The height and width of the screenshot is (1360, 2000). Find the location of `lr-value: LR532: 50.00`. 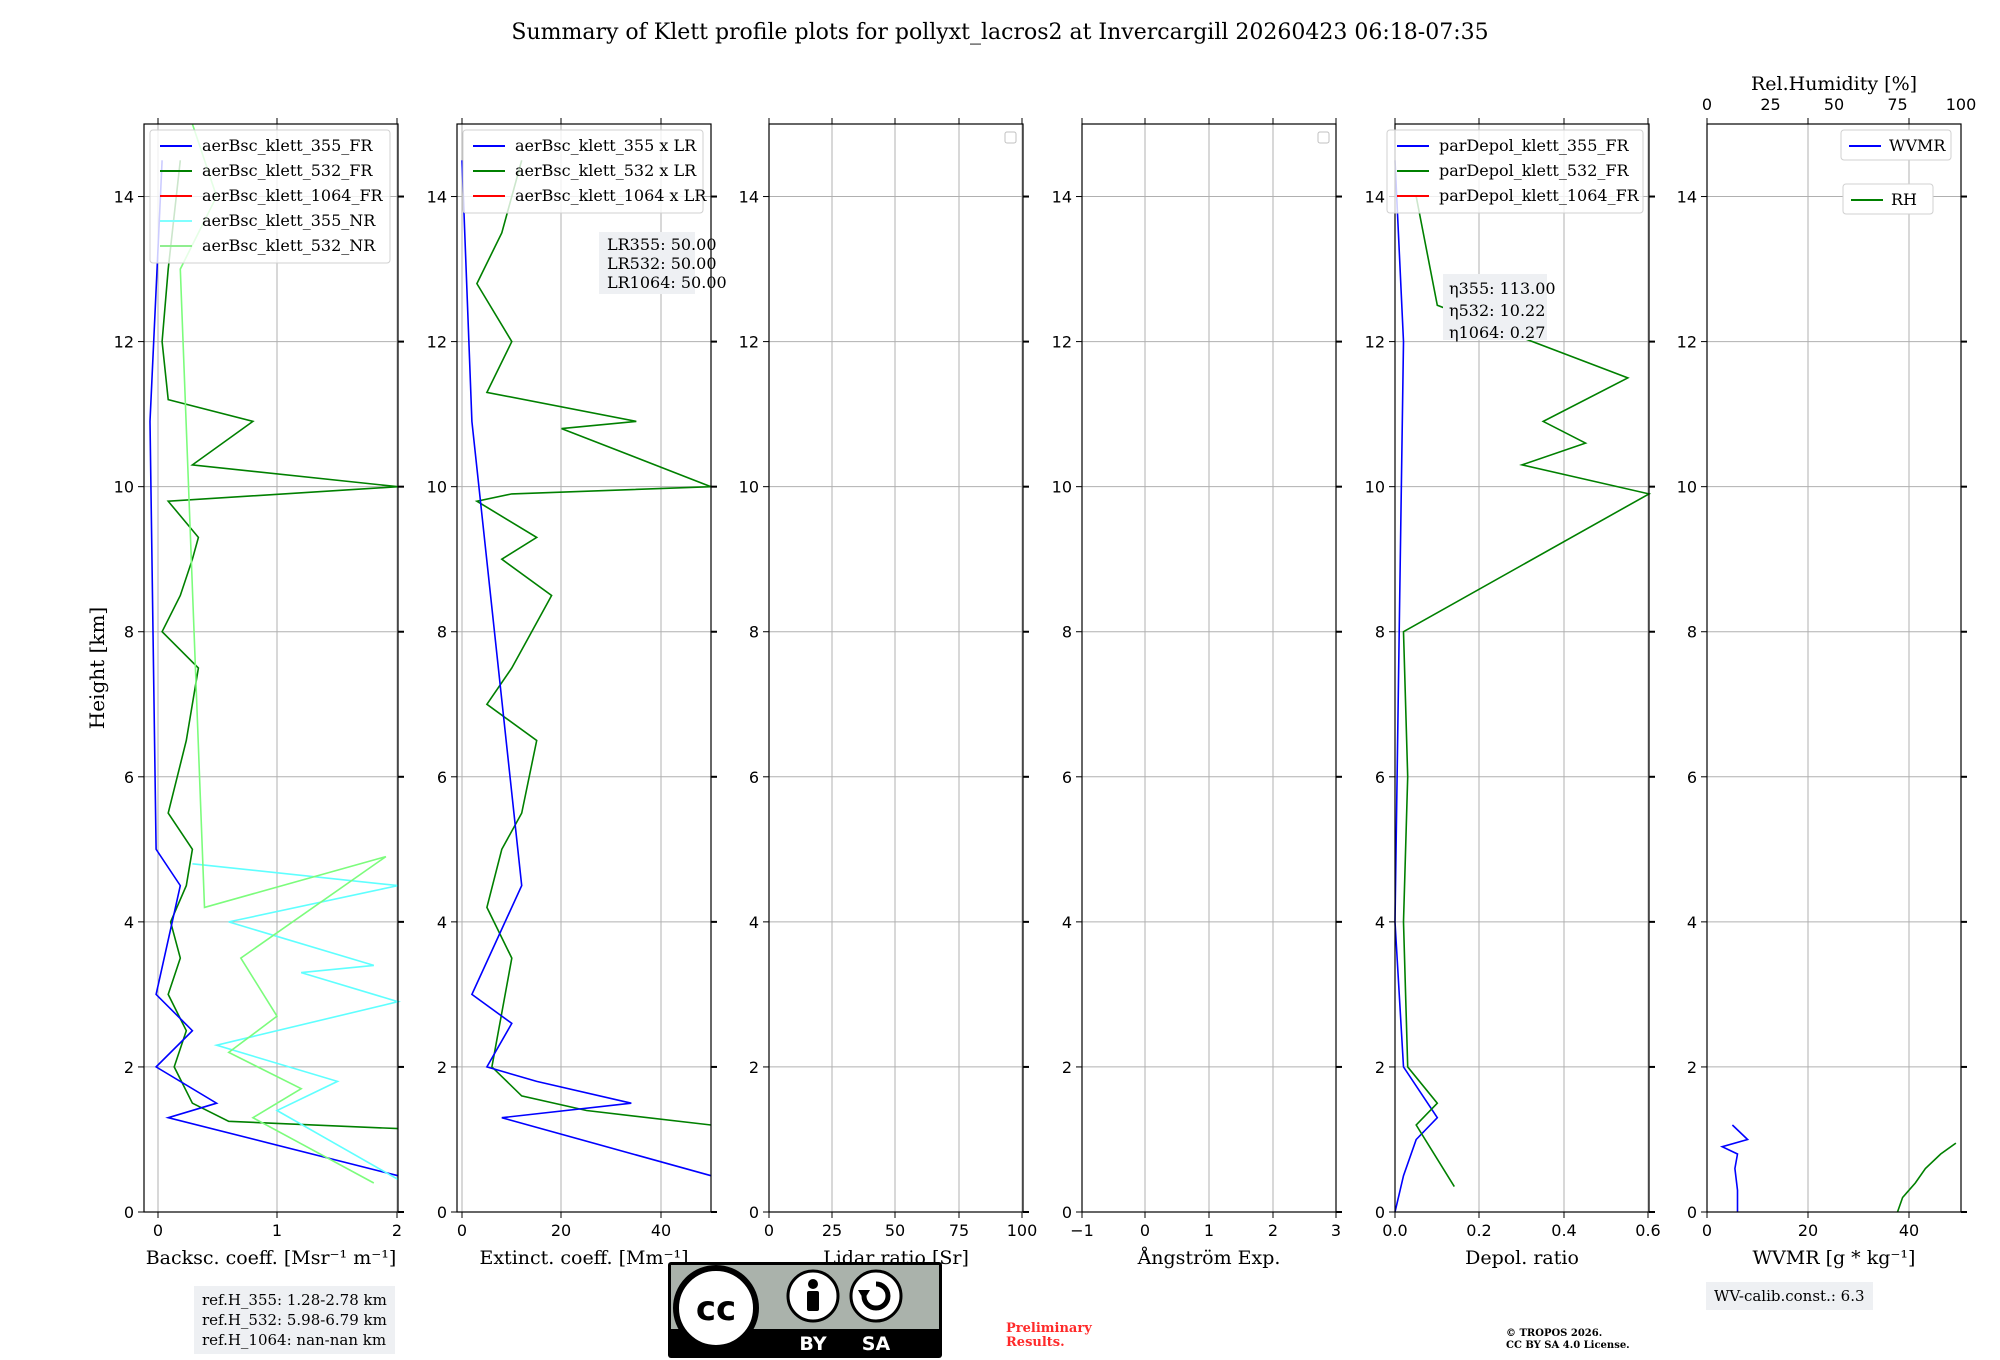

lr-value: LR532: 50.00 is located at coordinates (662, 263).